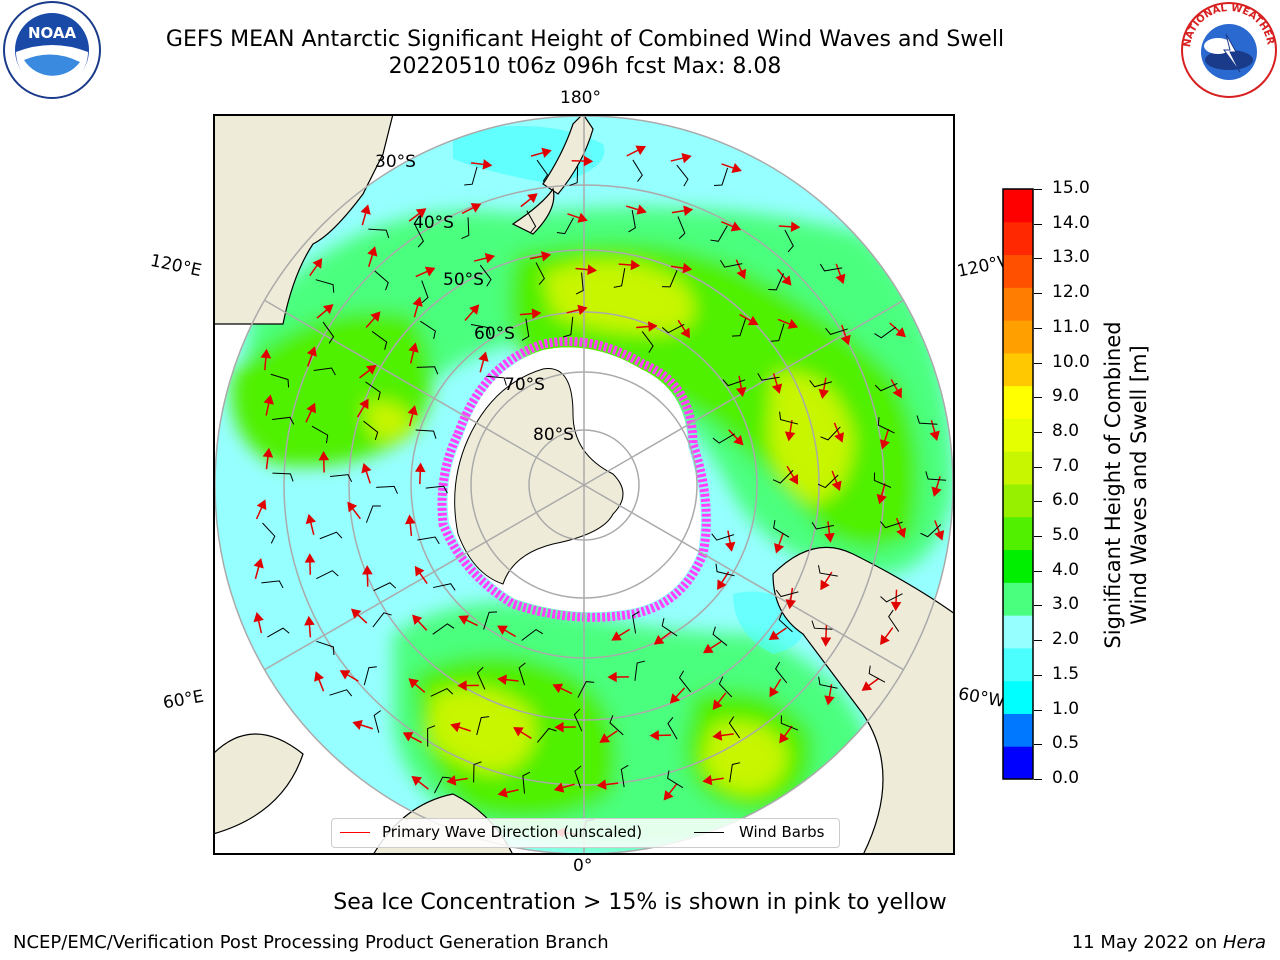 The width and height of the screenshot is (1280, 960). Describe the element at coordinates (1071, 257) in the screenshot. I see `colorbar-tick-label: 13.0` at that location.